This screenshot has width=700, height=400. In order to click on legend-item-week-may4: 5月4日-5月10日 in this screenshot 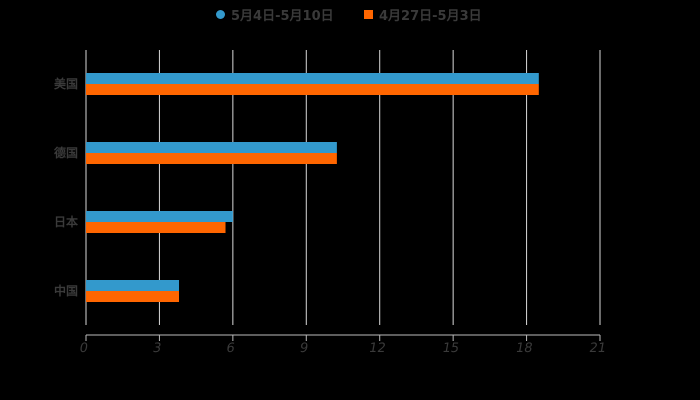, I will do `click(275, 14)`.